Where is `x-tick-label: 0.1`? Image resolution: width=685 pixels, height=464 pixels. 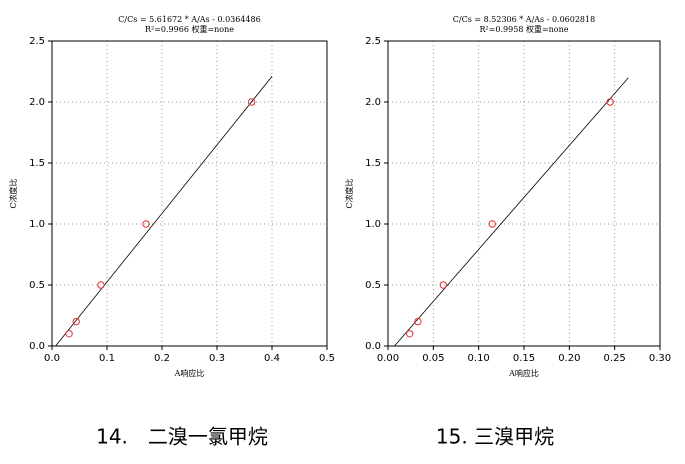
x-tick-label: 0.1 is located at coordinates (107, 358).